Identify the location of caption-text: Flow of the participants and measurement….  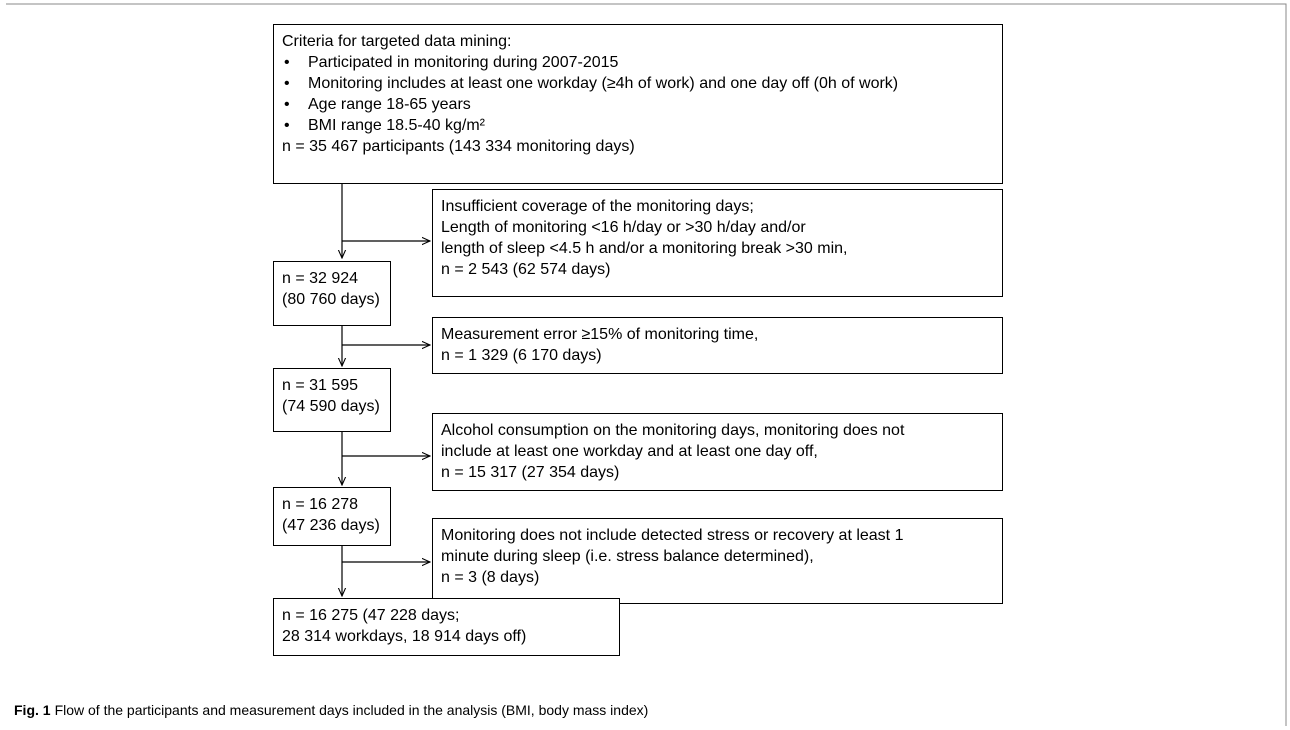
(351, 710).